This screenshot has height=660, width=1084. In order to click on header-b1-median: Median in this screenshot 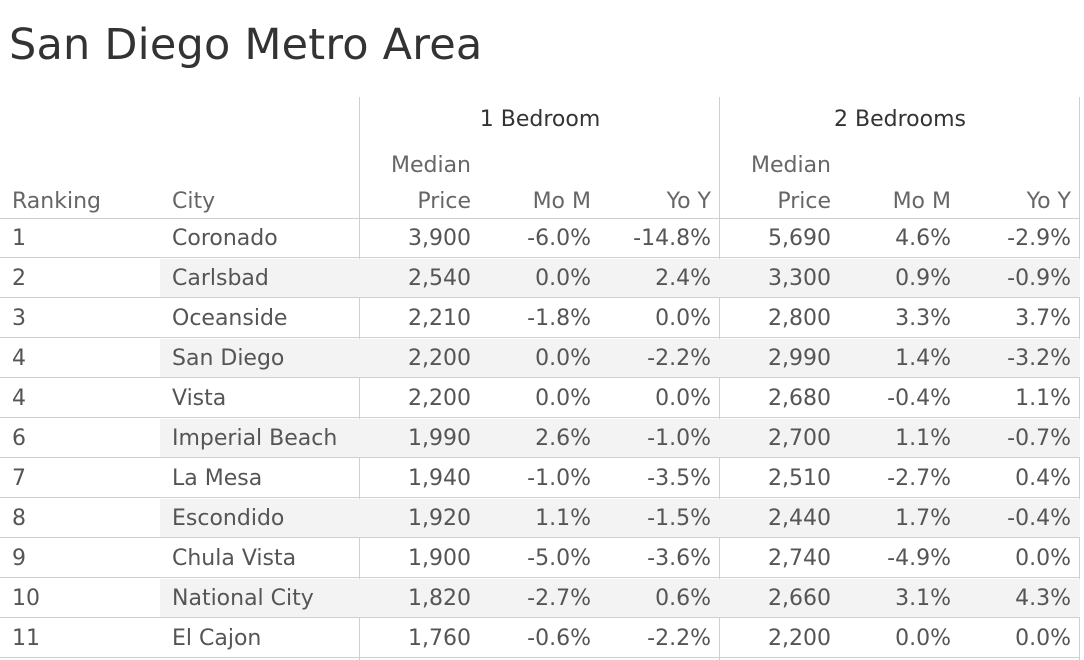, I will do `click(430, 165)`.